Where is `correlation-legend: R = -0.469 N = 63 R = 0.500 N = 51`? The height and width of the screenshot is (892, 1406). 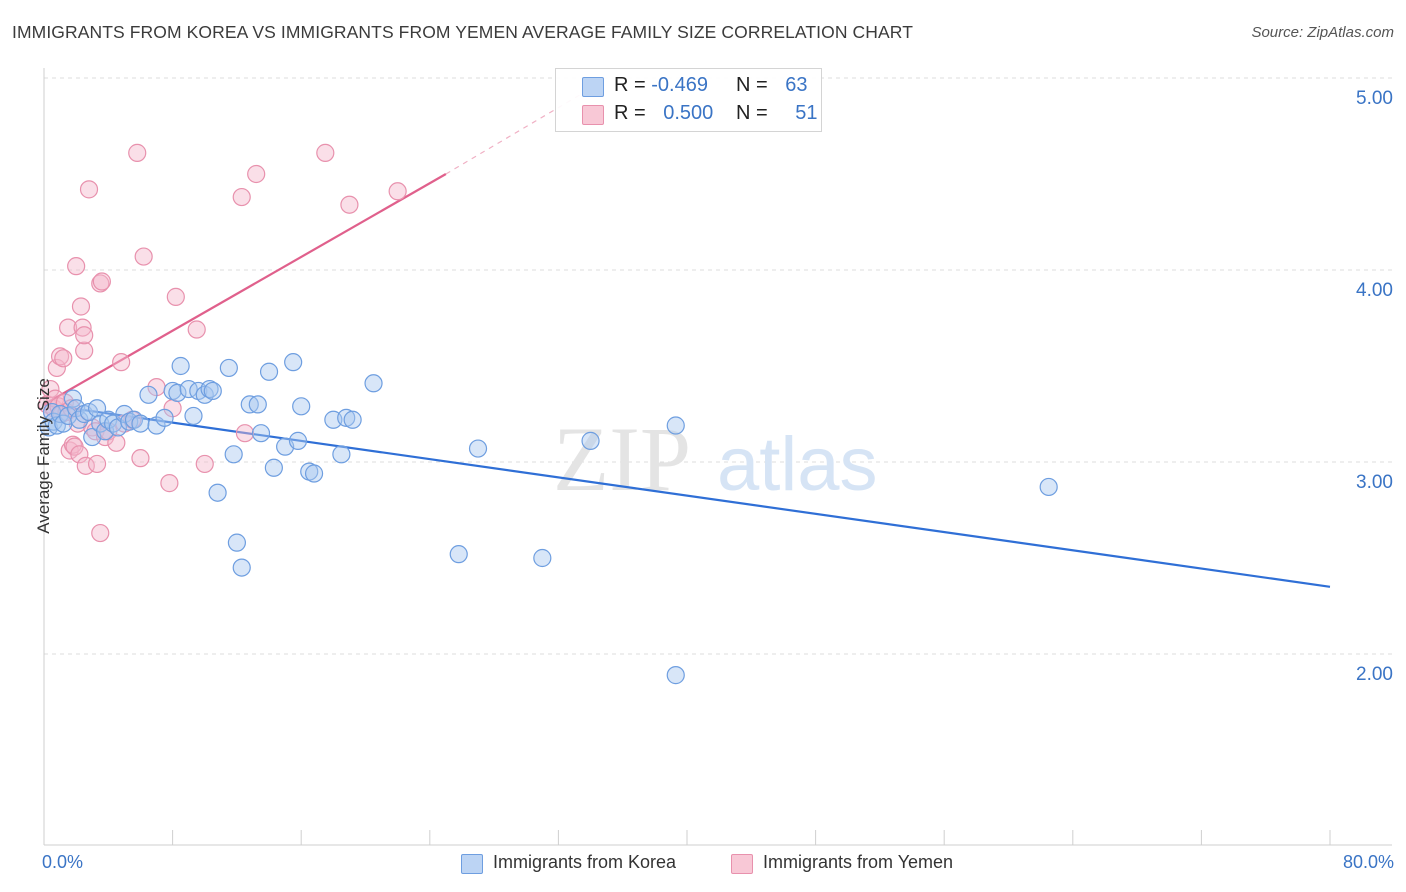
correlation-legend: R = -0.469 N = 63 R = 0.500 N = 51 is located at coordinates (688, 100).